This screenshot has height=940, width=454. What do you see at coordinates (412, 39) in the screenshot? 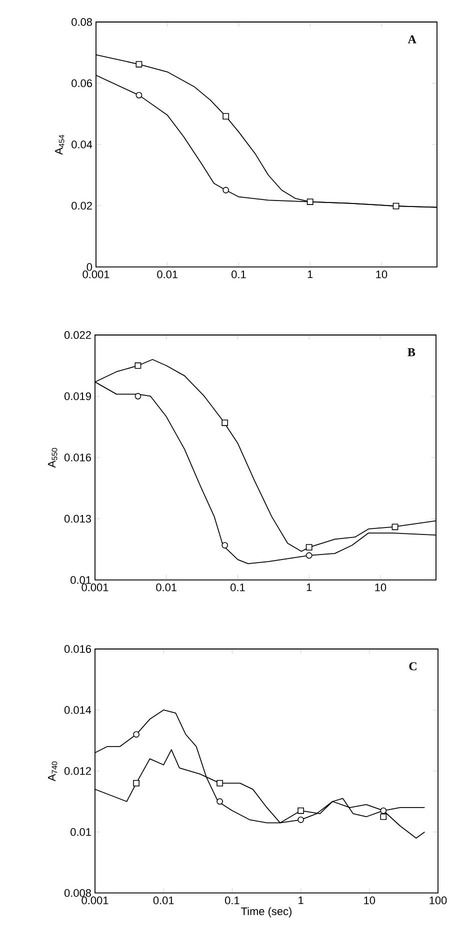
I see `annotation: A` at bounding box center [412, 39].